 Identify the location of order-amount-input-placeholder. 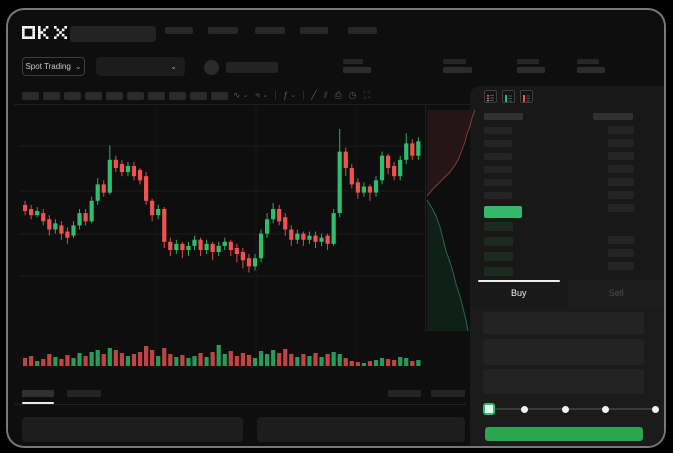
(563, 352).